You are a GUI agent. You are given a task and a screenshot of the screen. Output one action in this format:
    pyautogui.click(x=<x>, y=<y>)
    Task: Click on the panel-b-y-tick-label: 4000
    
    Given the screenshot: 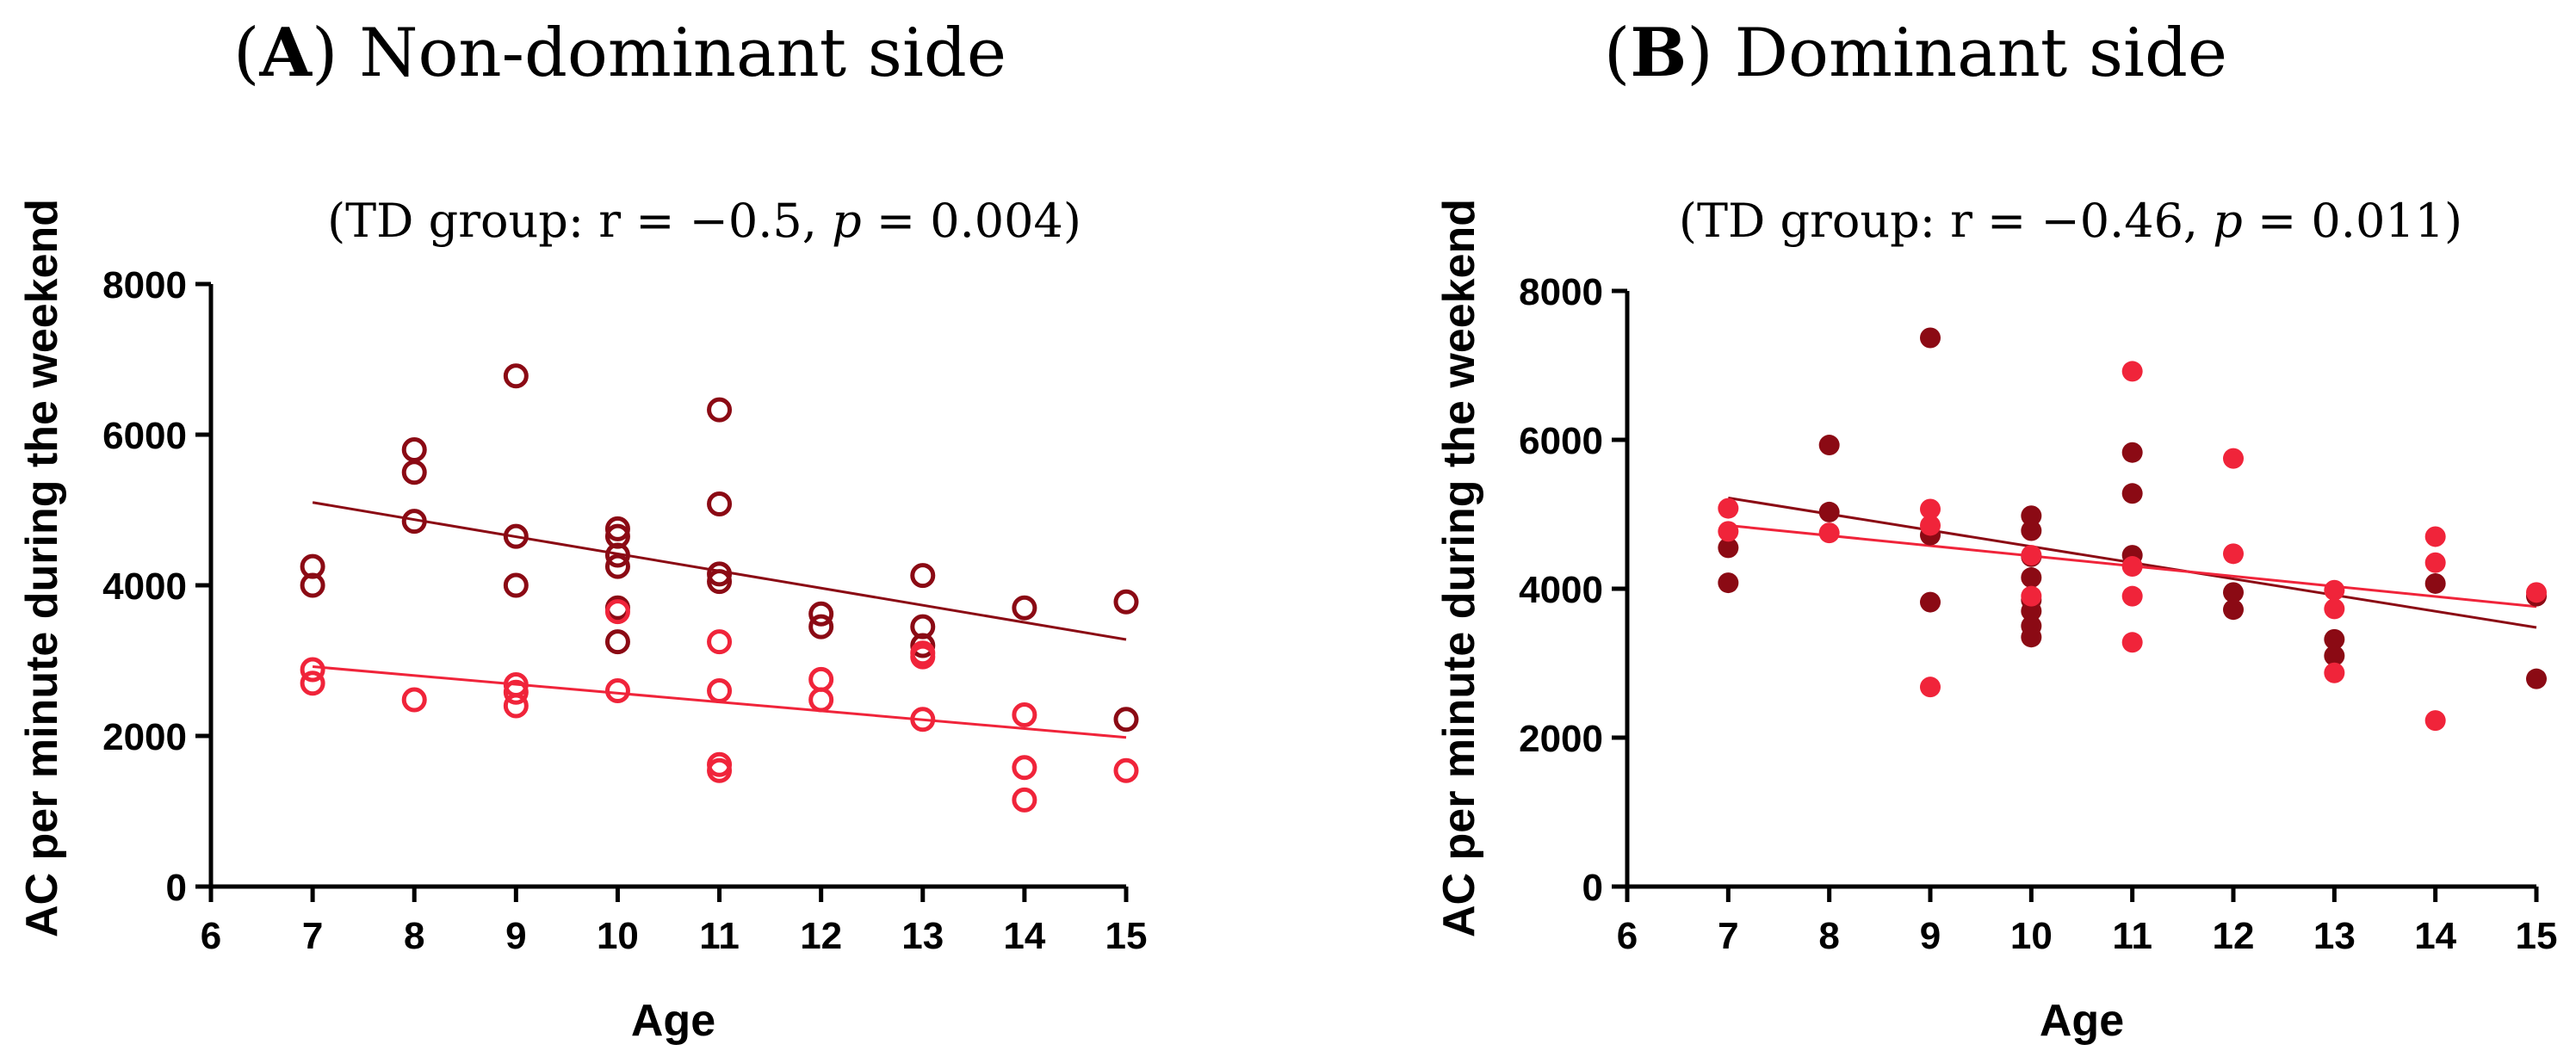 What is the action you would take?
    pyautogui.click(x=1561, y=590)
    